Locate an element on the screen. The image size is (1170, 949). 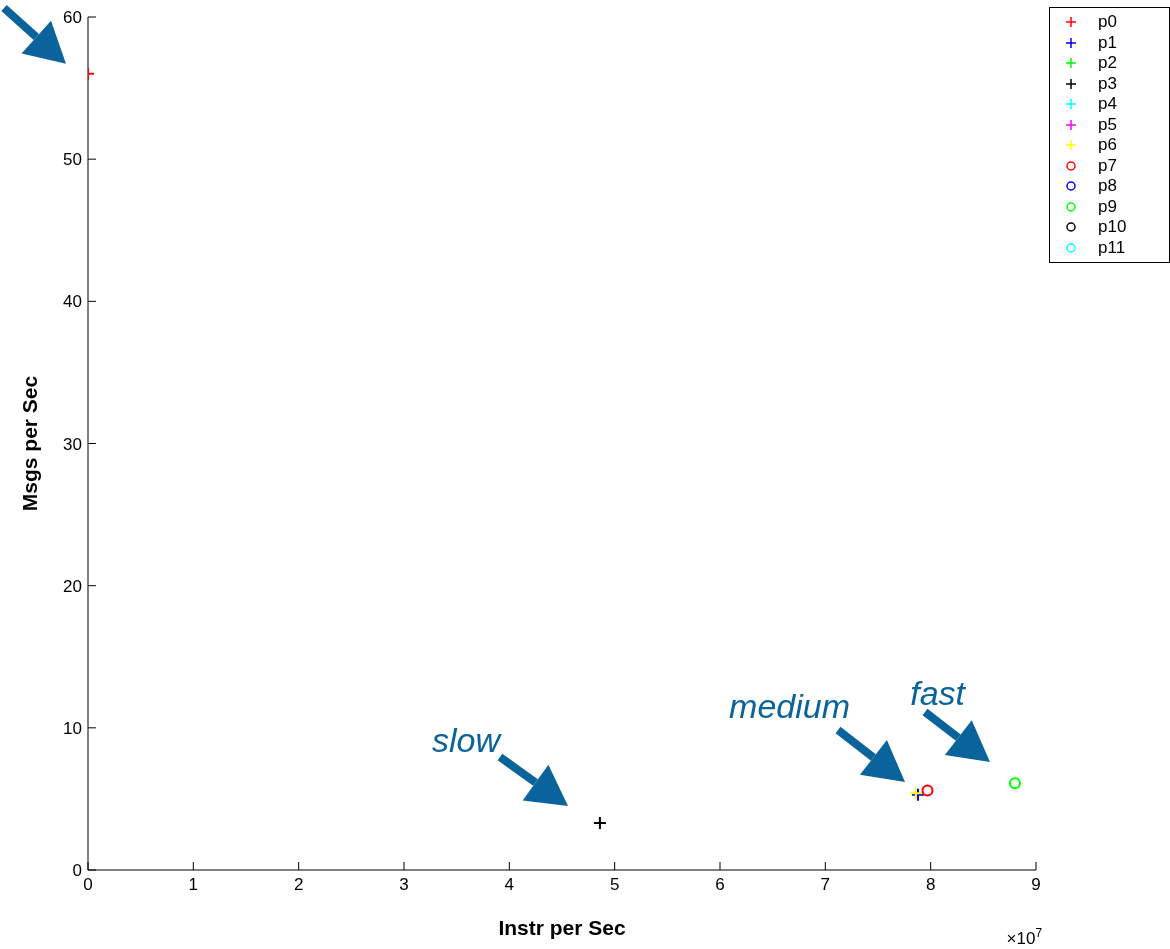
legend-label: p4 is located at coordinates (1107, 104).